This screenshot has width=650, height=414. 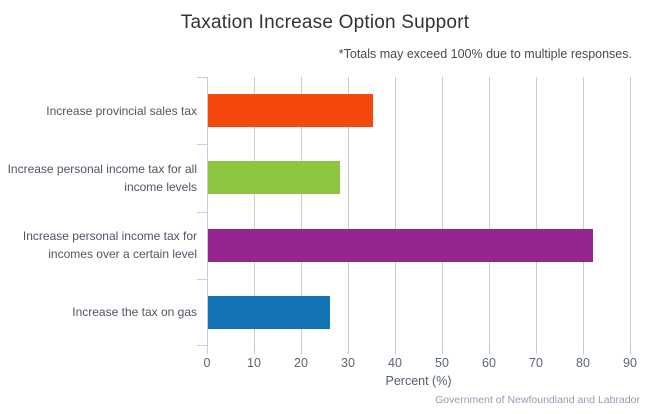 What do you see at coordinates (489, 363) in the screenshot?
I see `value-tick-label: 60` at bounding box center [489, 363].